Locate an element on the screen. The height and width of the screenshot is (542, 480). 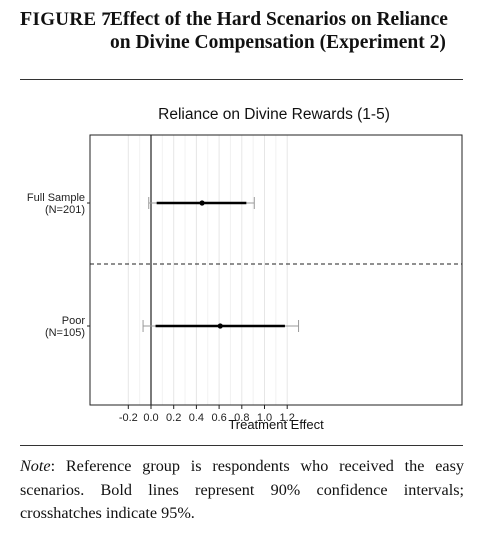
x-tick-label: 1.0 is located at coordinates (264, 418).